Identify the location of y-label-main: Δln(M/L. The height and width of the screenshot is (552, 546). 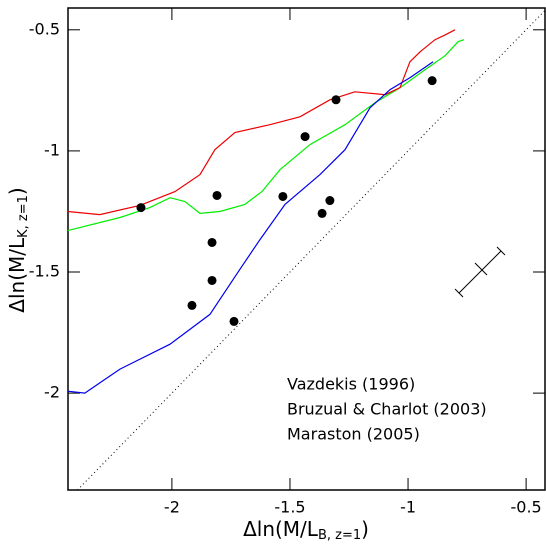
(17, 275).